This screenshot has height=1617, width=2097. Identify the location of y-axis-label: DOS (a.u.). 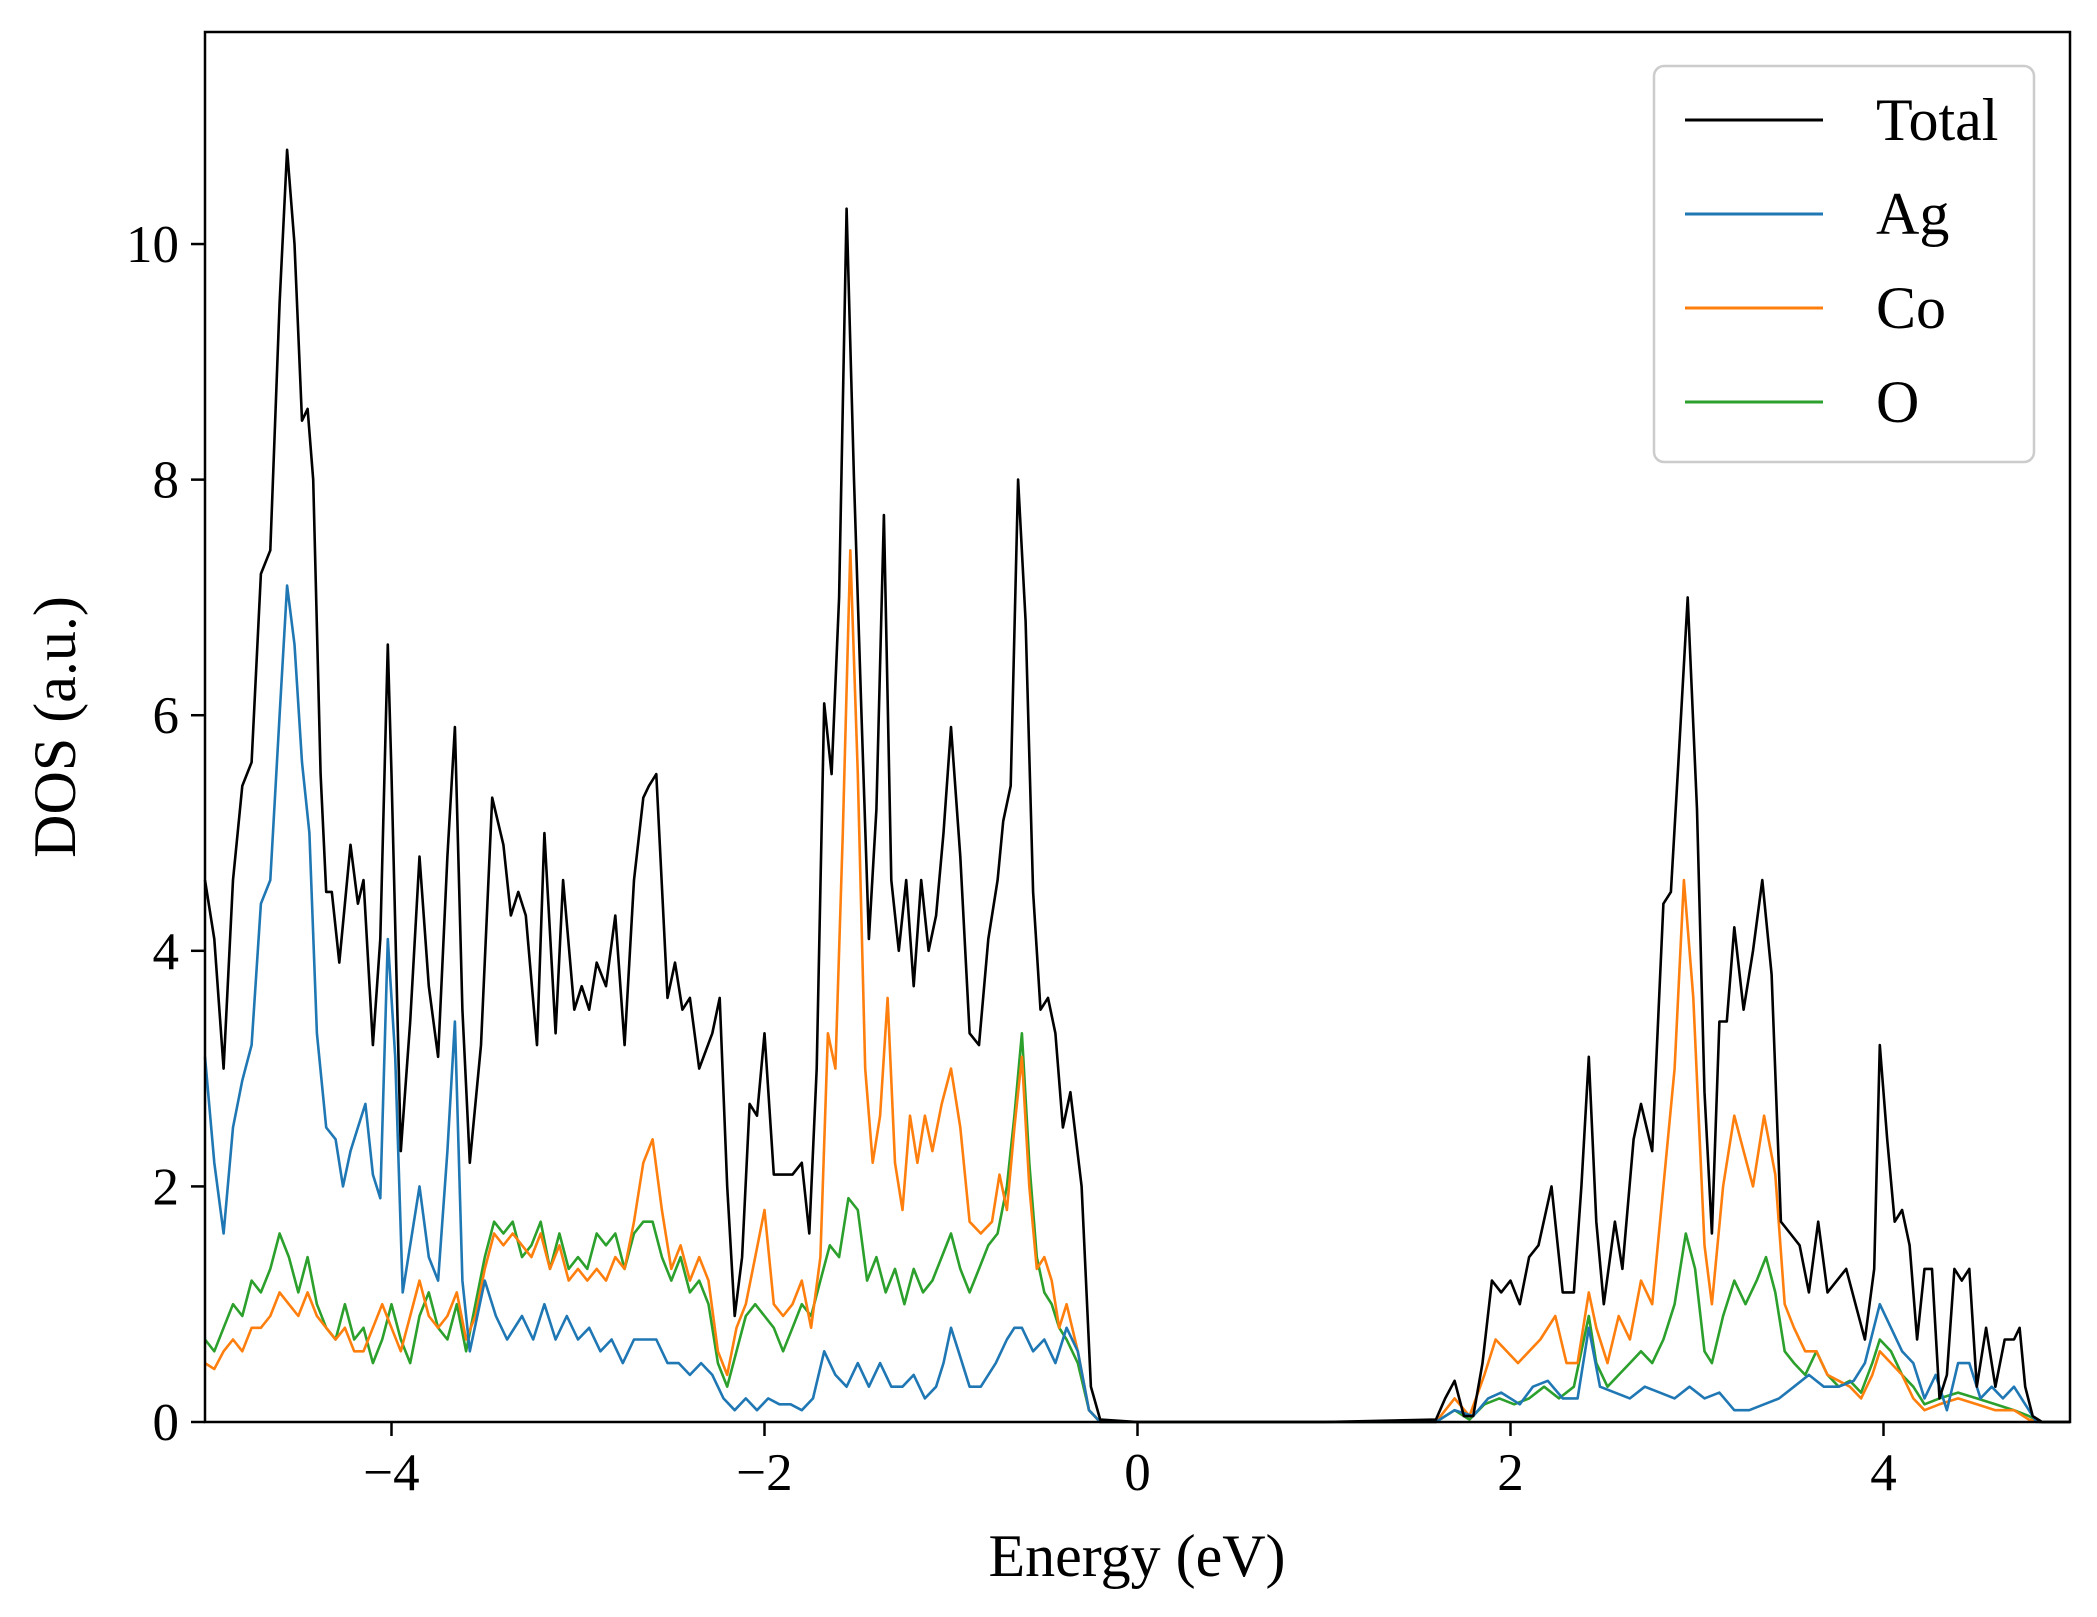
(55, 727).